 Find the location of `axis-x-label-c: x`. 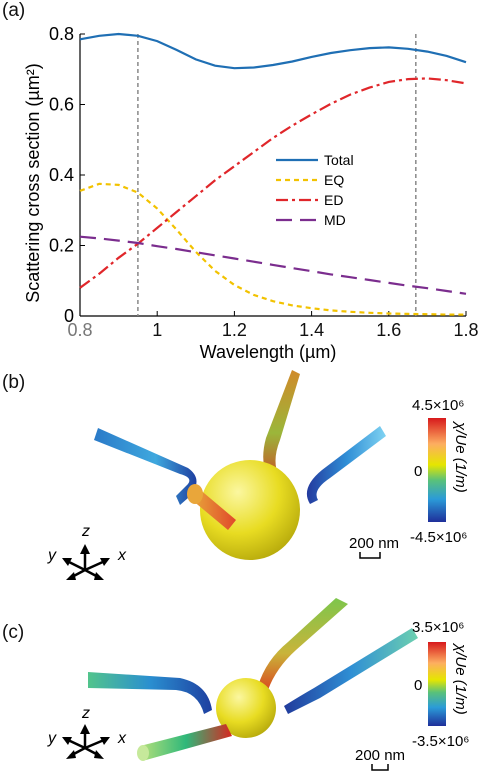

axis-x-label-c: x is located at coordinates (122, 738).